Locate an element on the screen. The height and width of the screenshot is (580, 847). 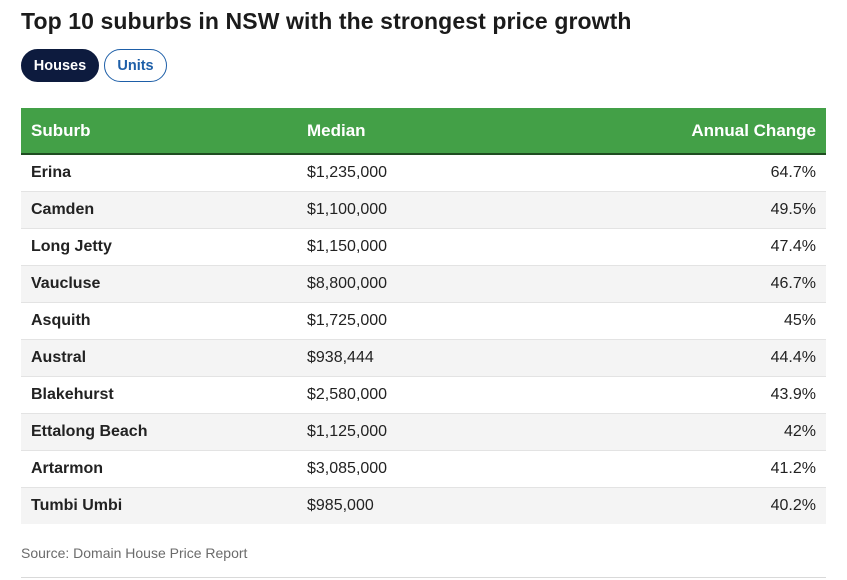
table-row: Austral $938,444 44.4% is located at coordinates (423, 358).